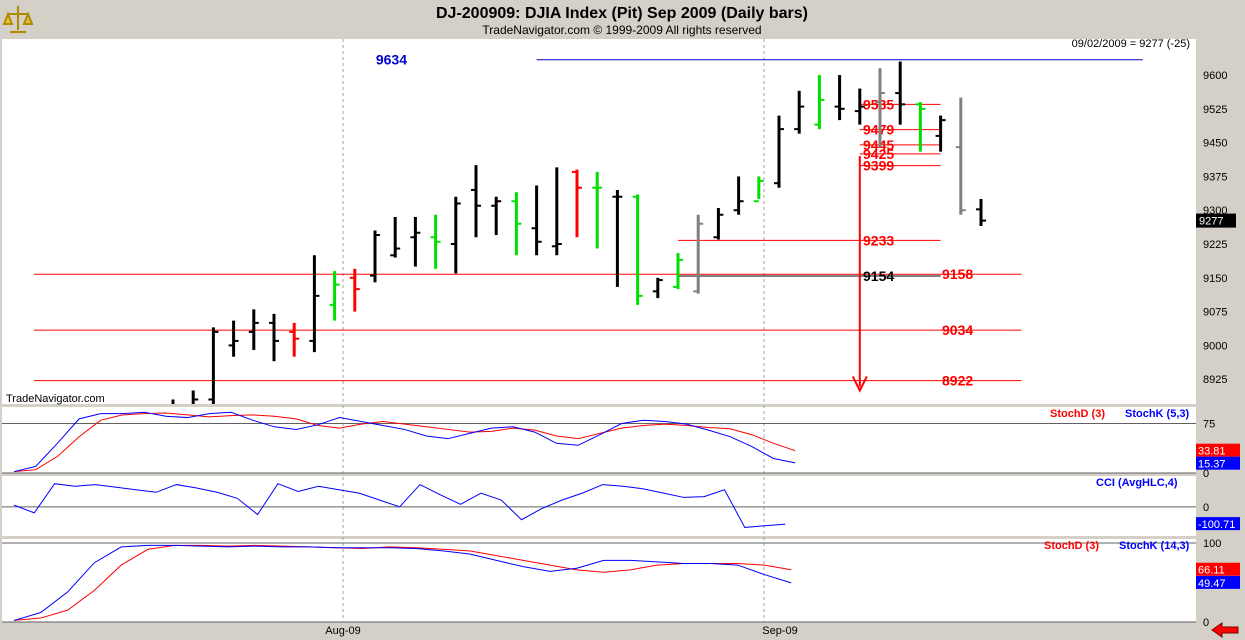 Image resolution: width=1245 pixels, height=640 pixels. What do you see at coordinates (1131, 44) in the screenshot?
I see `last-quote: 09/02/2009 = 9277 (-25)` at bounding box center [1131, 44].